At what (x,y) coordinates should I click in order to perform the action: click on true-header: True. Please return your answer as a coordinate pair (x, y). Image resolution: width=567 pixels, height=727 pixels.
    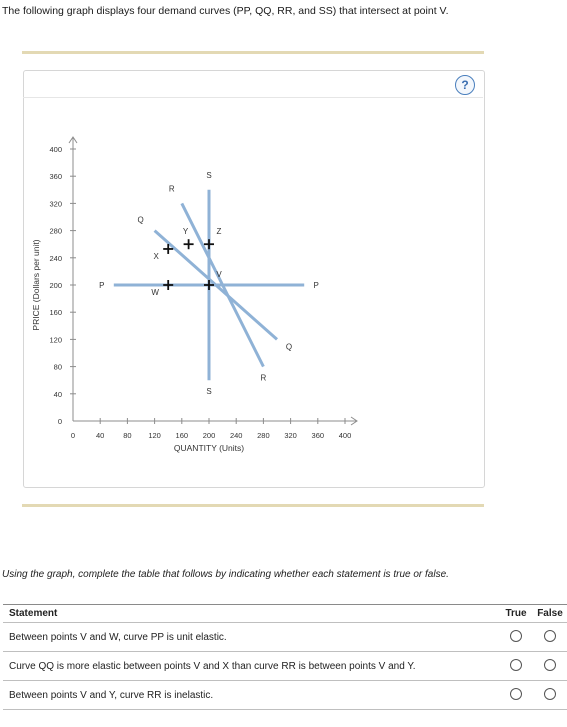
    Looking at the image, I should click on (516, 613).